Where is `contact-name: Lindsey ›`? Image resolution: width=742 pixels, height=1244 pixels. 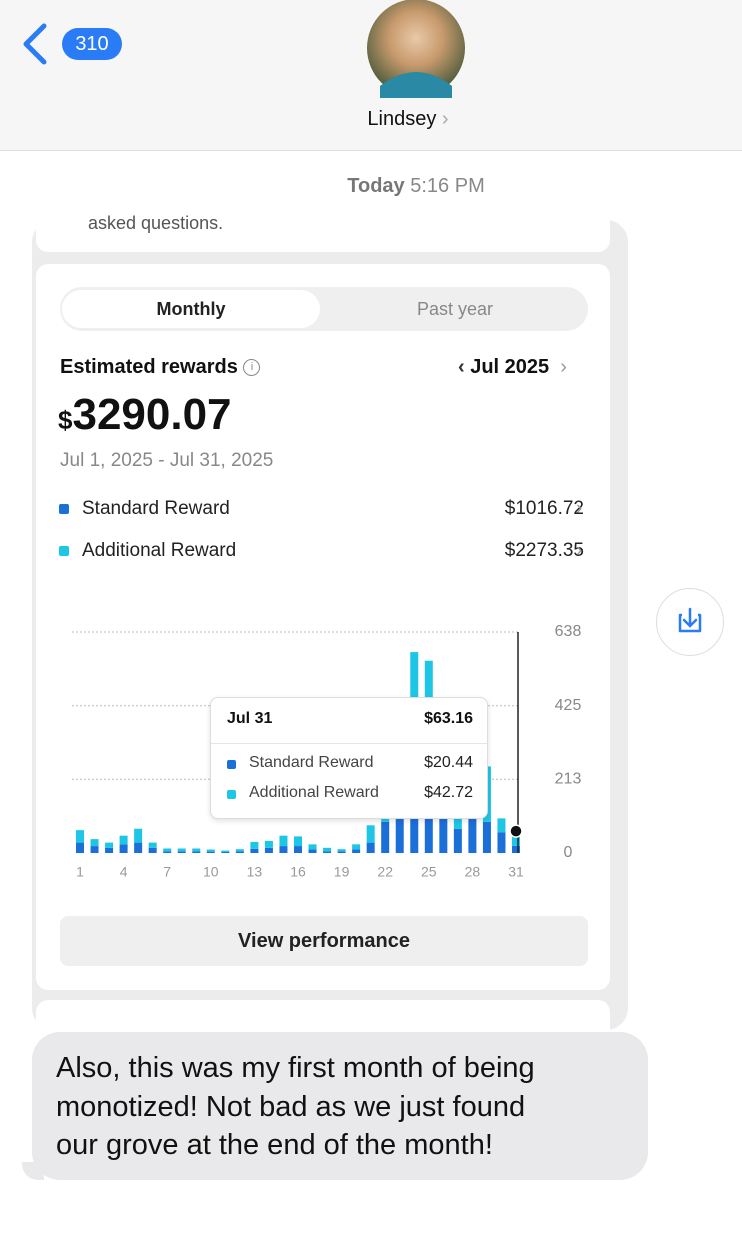 contact-name: Lindsey › is located at coordinates (408, 119).